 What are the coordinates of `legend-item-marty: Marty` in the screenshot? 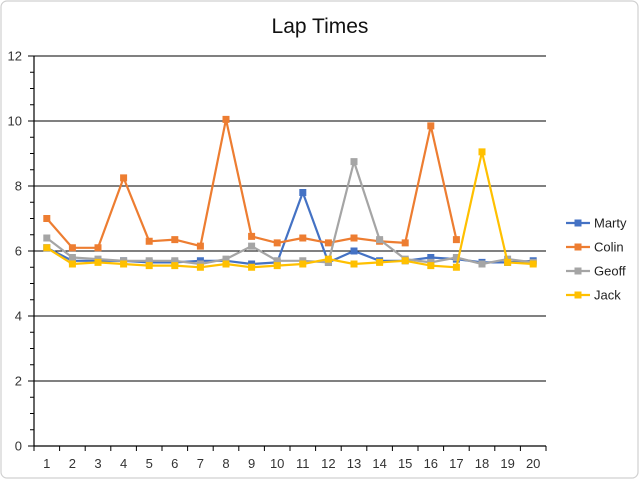 It's located at (596, 223).